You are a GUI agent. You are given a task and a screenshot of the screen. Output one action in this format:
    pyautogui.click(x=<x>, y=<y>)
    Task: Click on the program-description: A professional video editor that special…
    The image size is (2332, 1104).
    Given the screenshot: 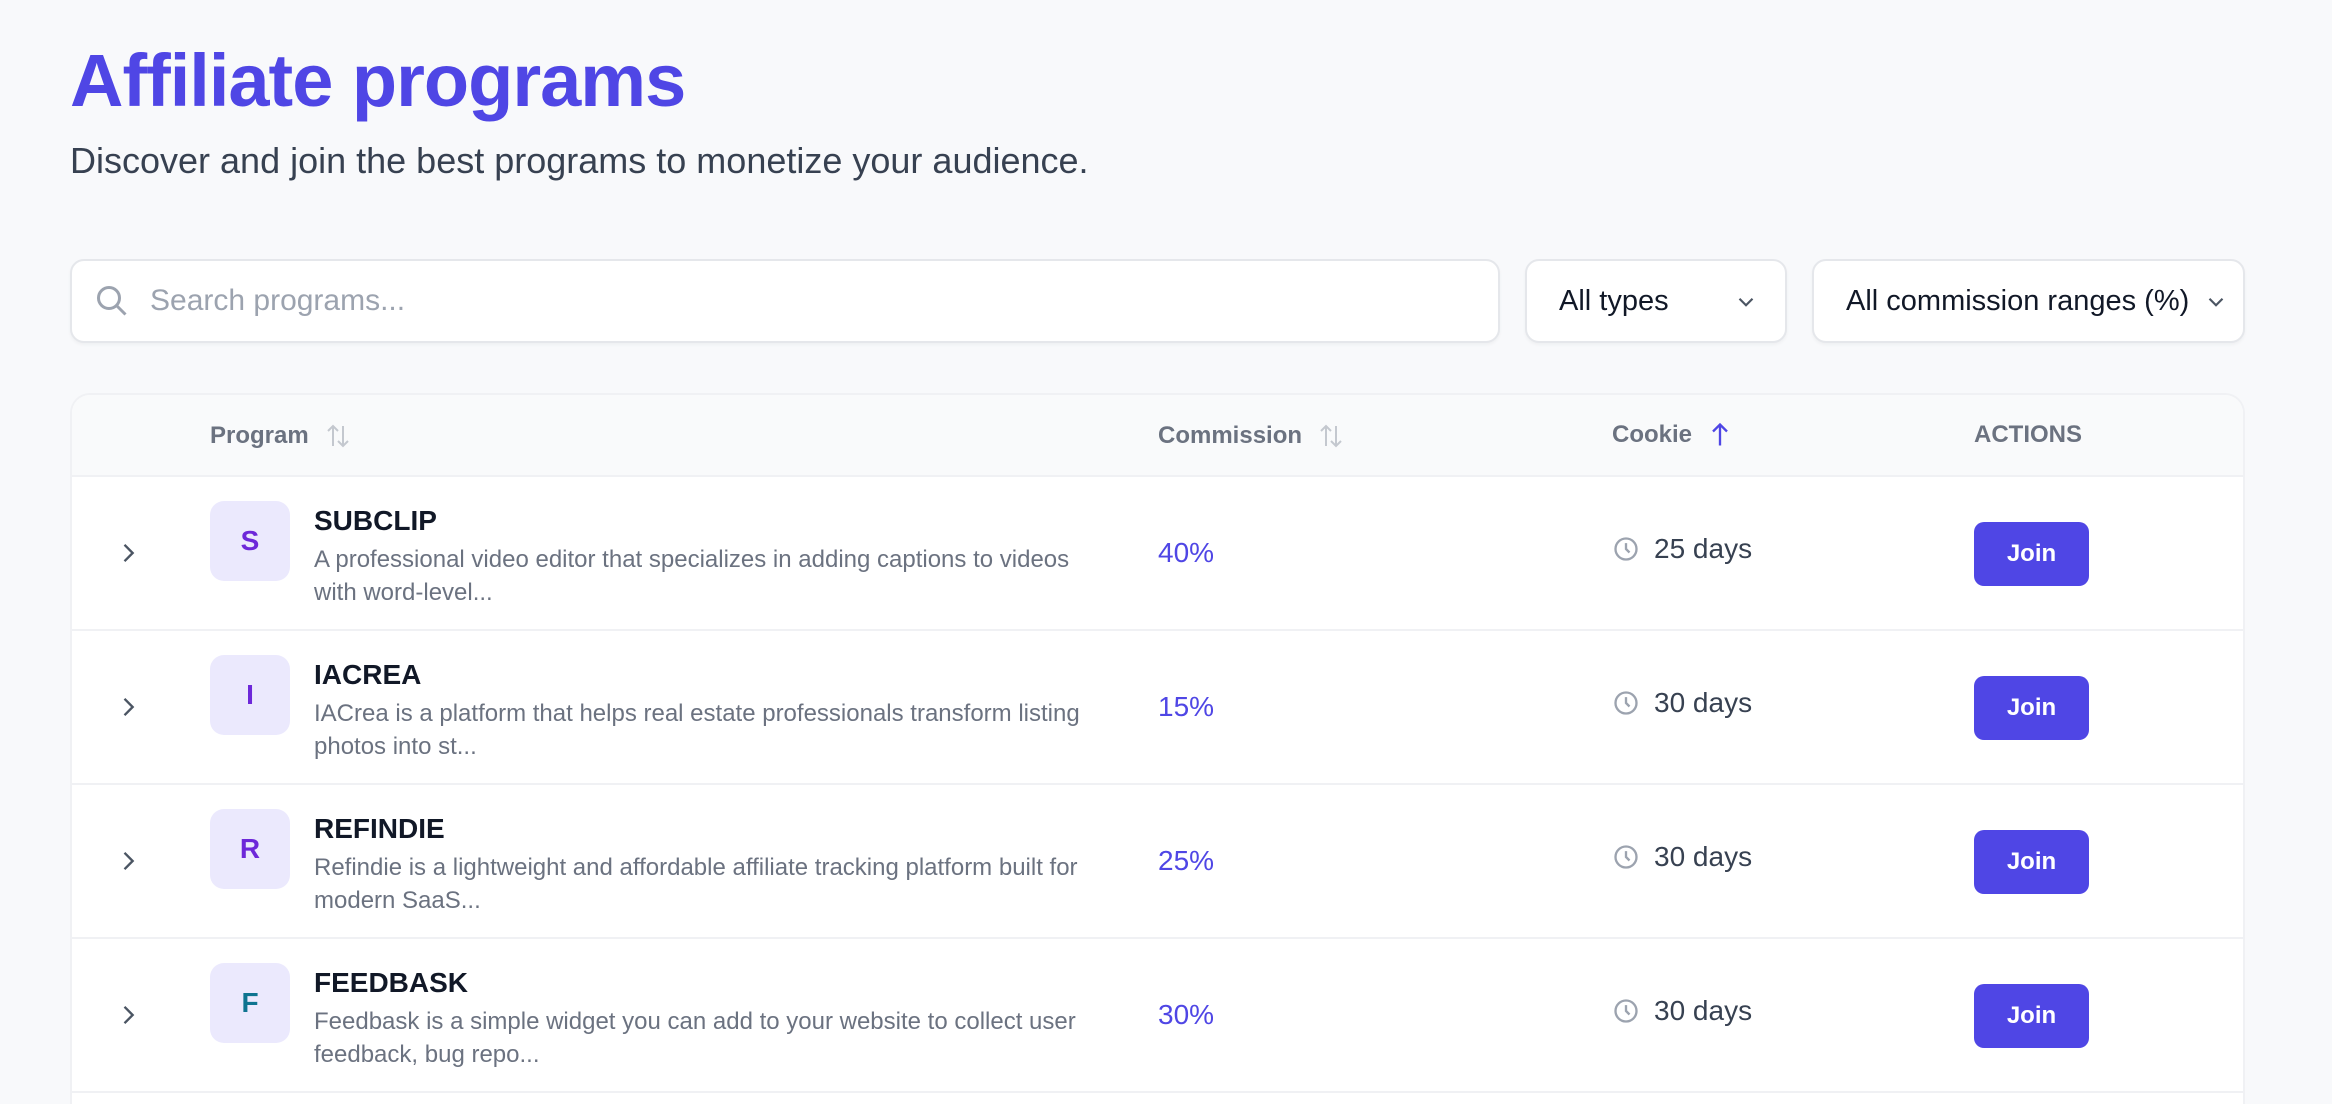 What is the action you would take?
    pyautogui.click(x=692, y=576)
    